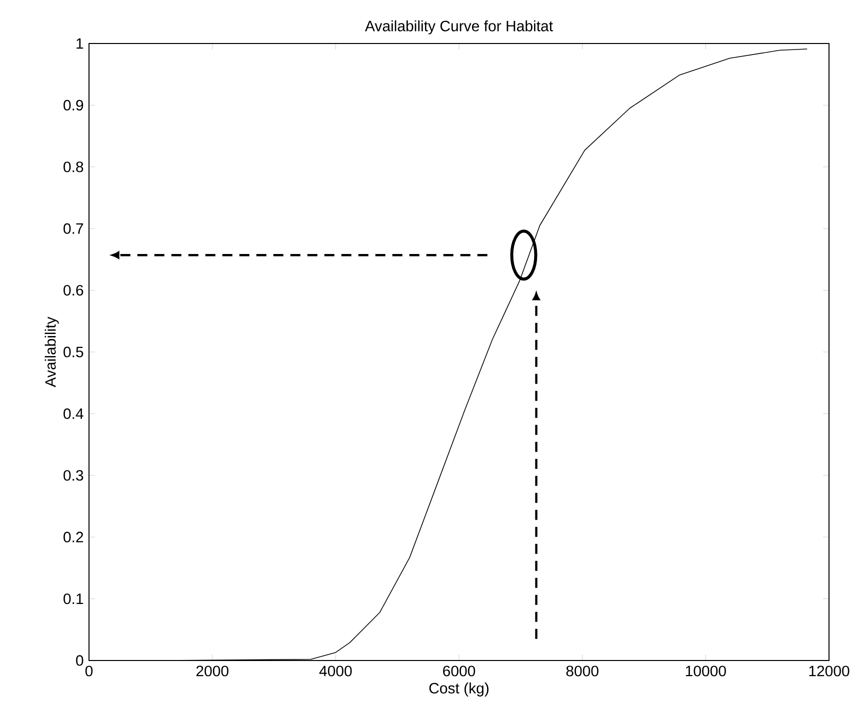 The image size is (860, 725). What do you see at coordinates (582, 671) in the screenshot?
I see `x-tick-label: 8000` at bounding box center [582, 671].